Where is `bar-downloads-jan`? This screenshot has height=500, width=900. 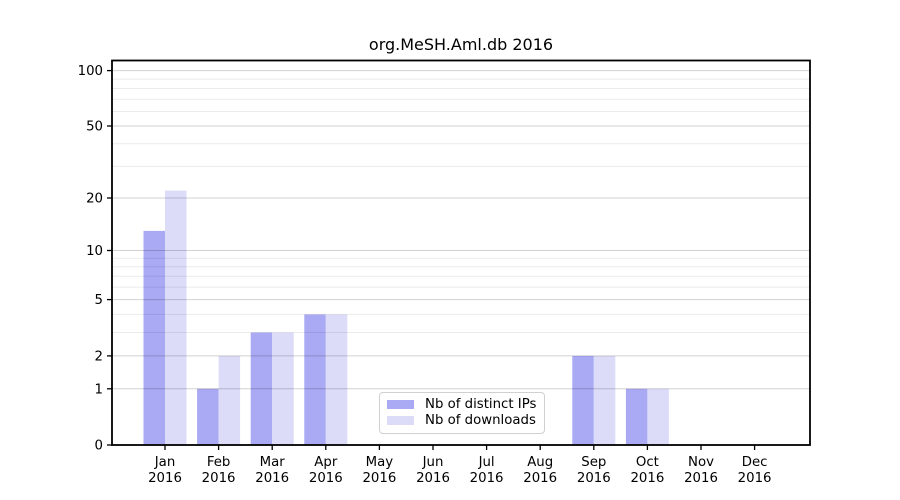 bar-downloads-jan is located at coordinates (176, 317).